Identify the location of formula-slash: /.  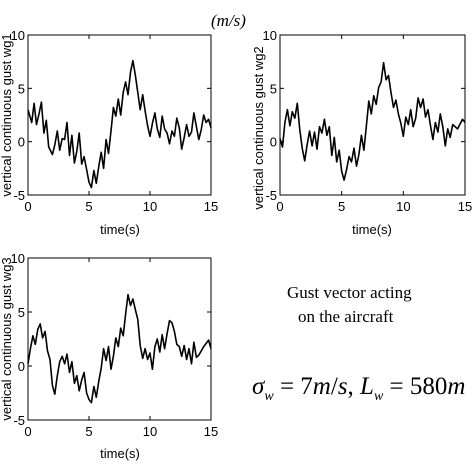
(334, 386).